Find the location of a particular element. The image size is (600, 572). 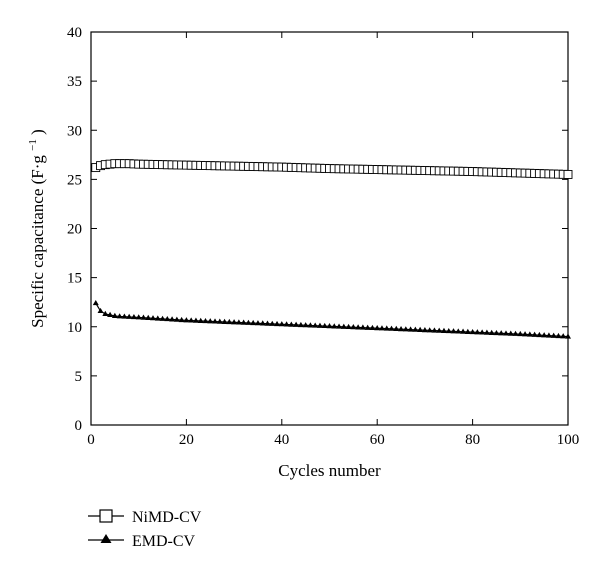

x-tick-label: 100 is located at coordinates (568, 440).